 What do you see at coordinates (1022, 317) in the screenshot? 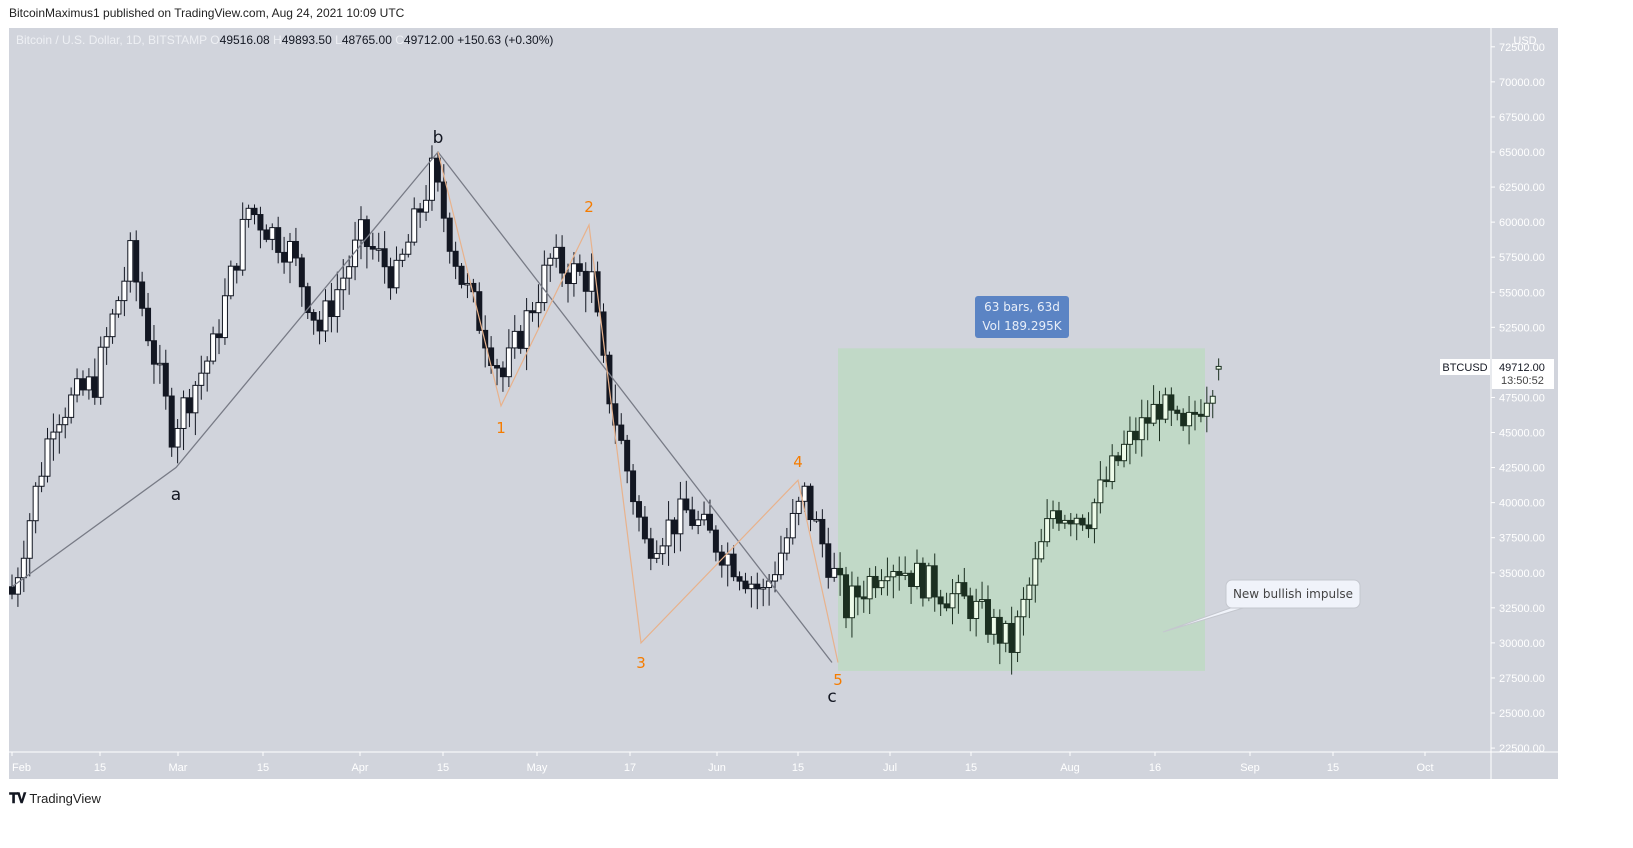
I see `measure-tooltip` at bounding box center [1022, 317].